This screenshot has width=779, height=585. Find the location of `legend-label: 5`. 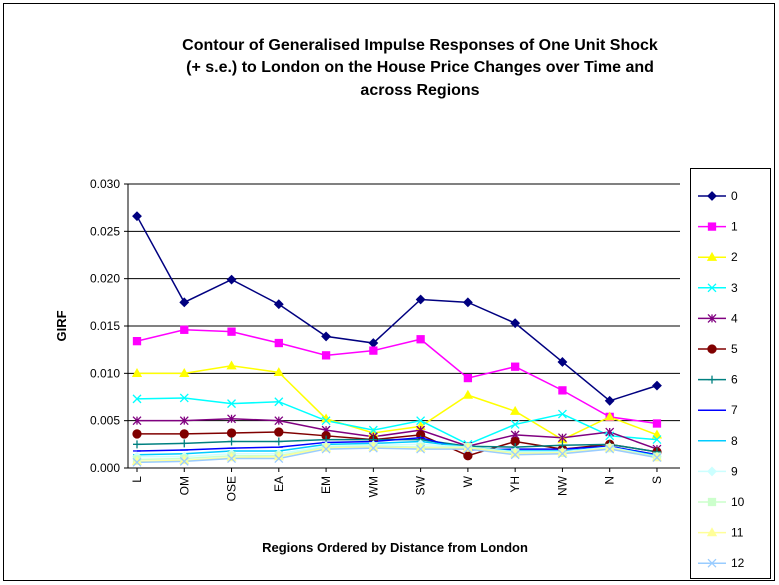

legend-label: 5 is located at coordinates (734, 349).